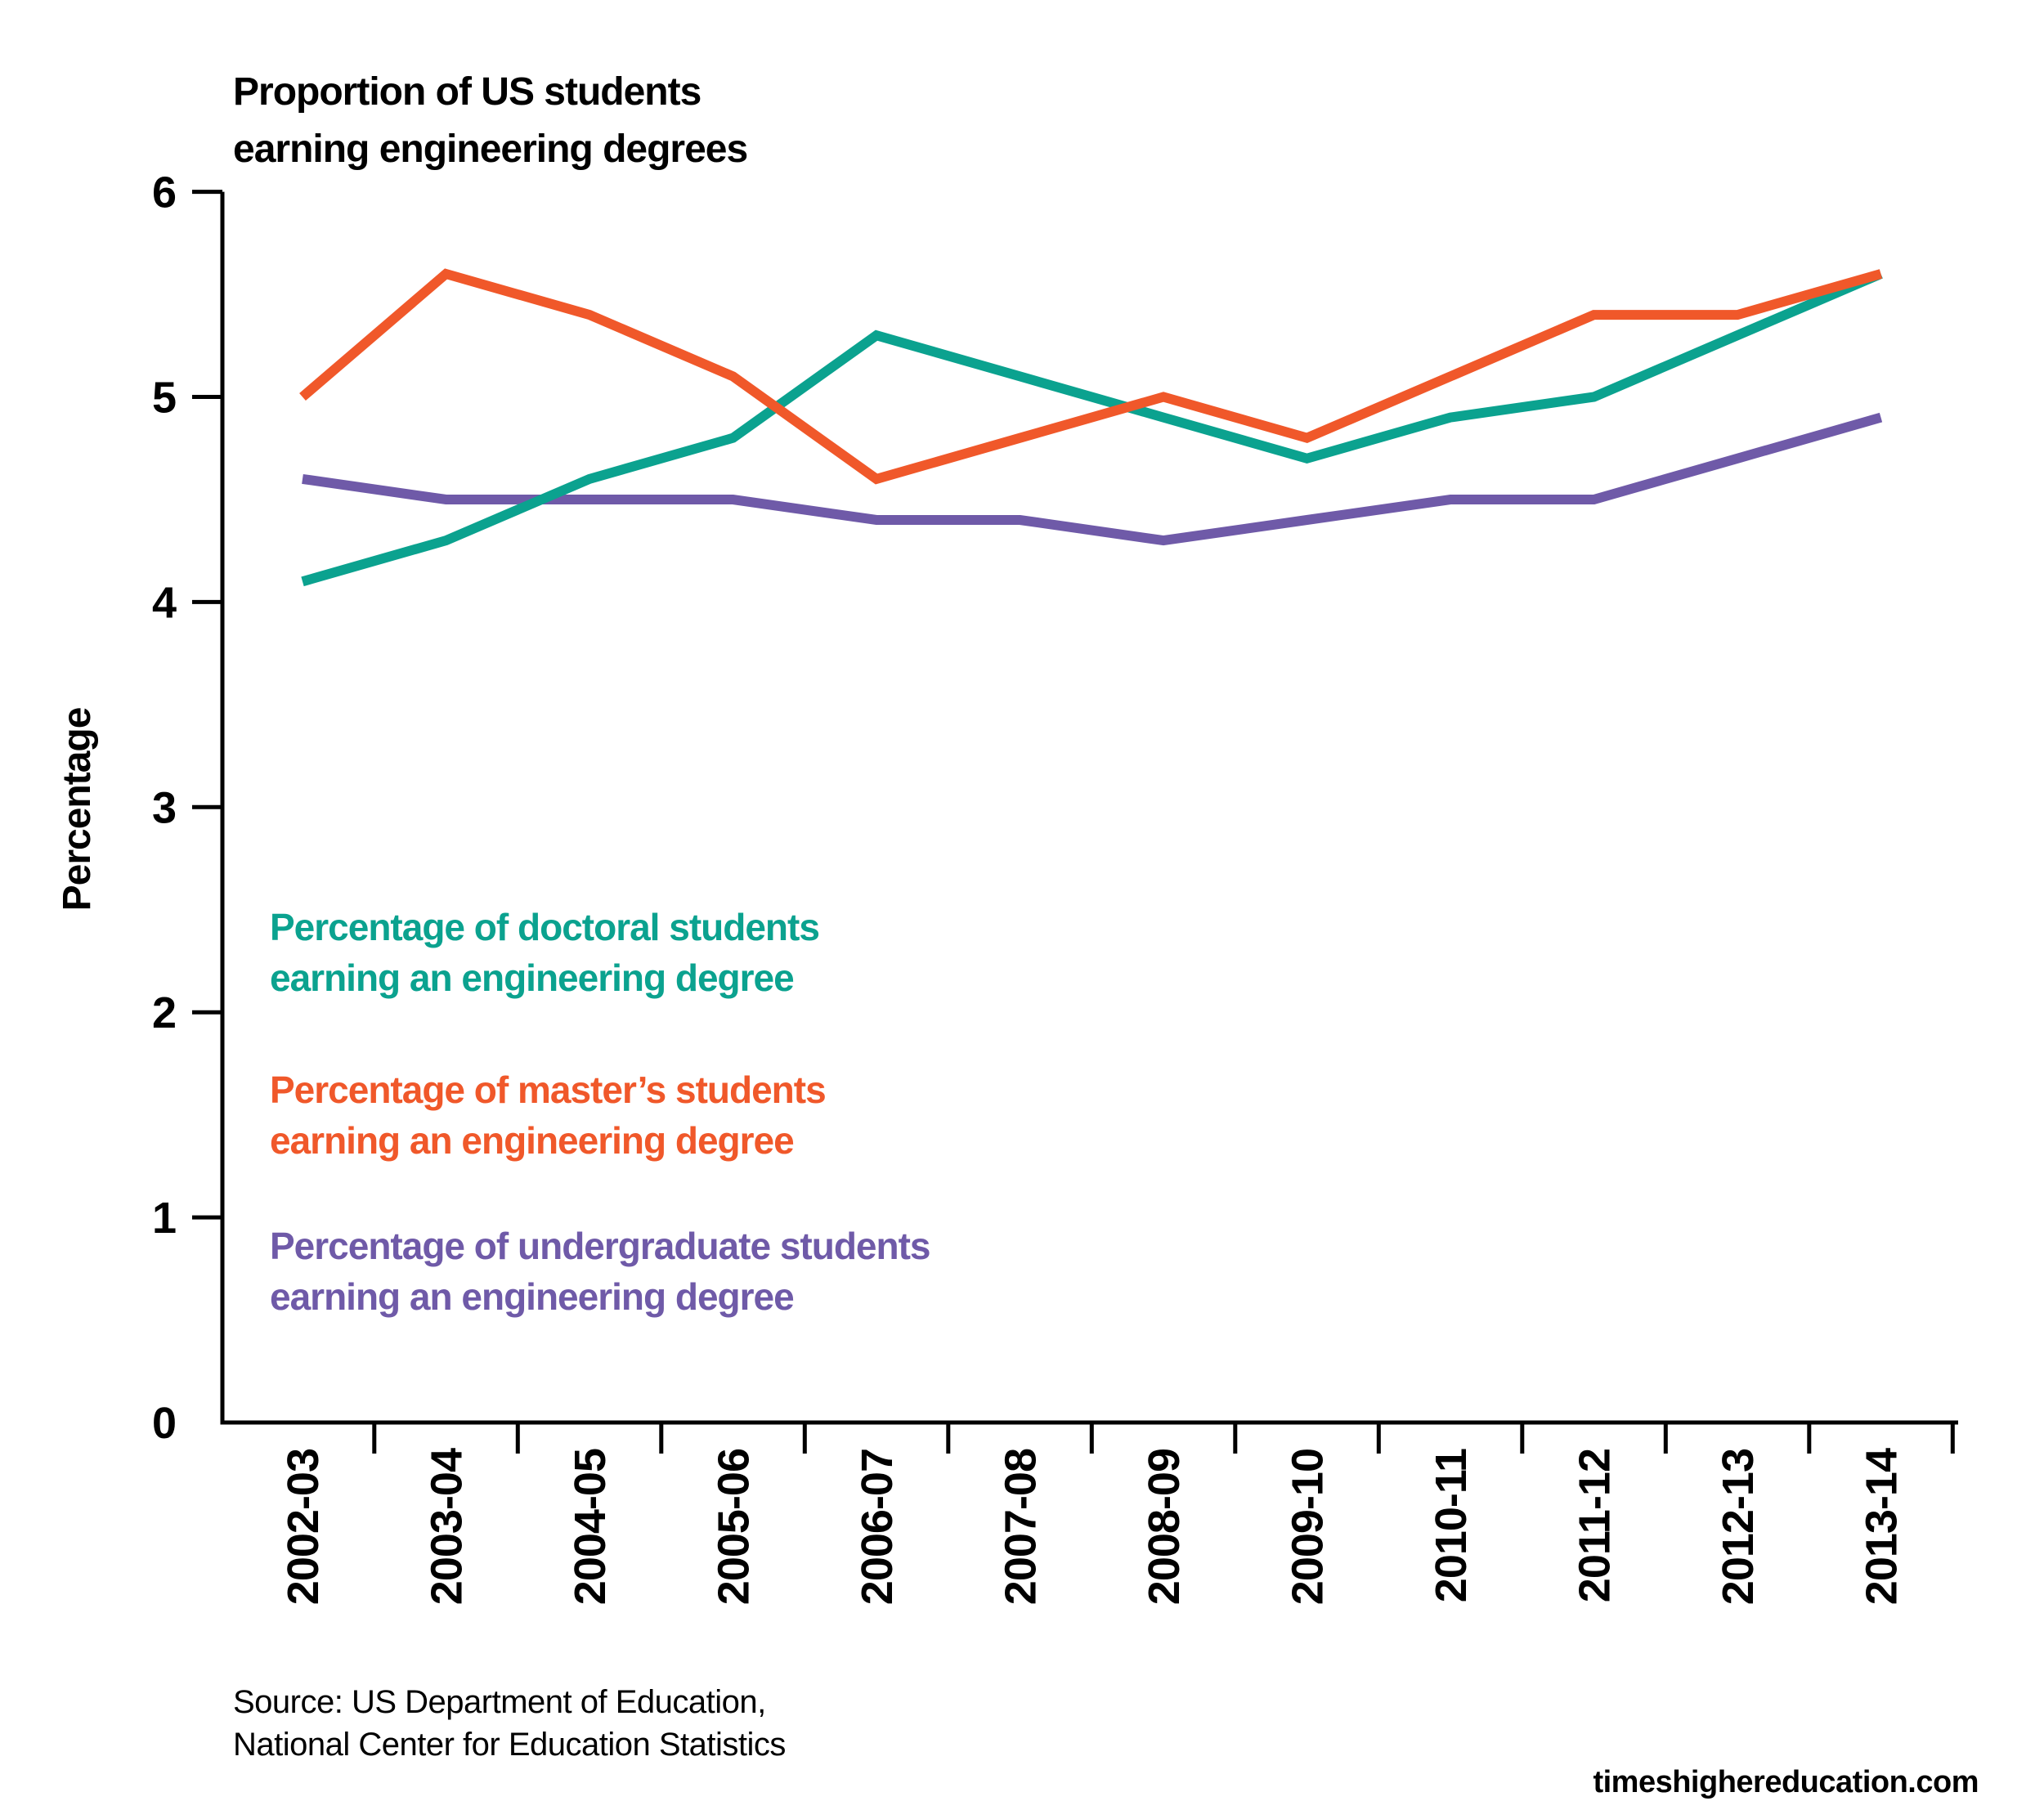 This screenshot has width=2044, height=1819. I want to click on legend-doctoral-line2: earning an engineering degree, so click(532, 978).